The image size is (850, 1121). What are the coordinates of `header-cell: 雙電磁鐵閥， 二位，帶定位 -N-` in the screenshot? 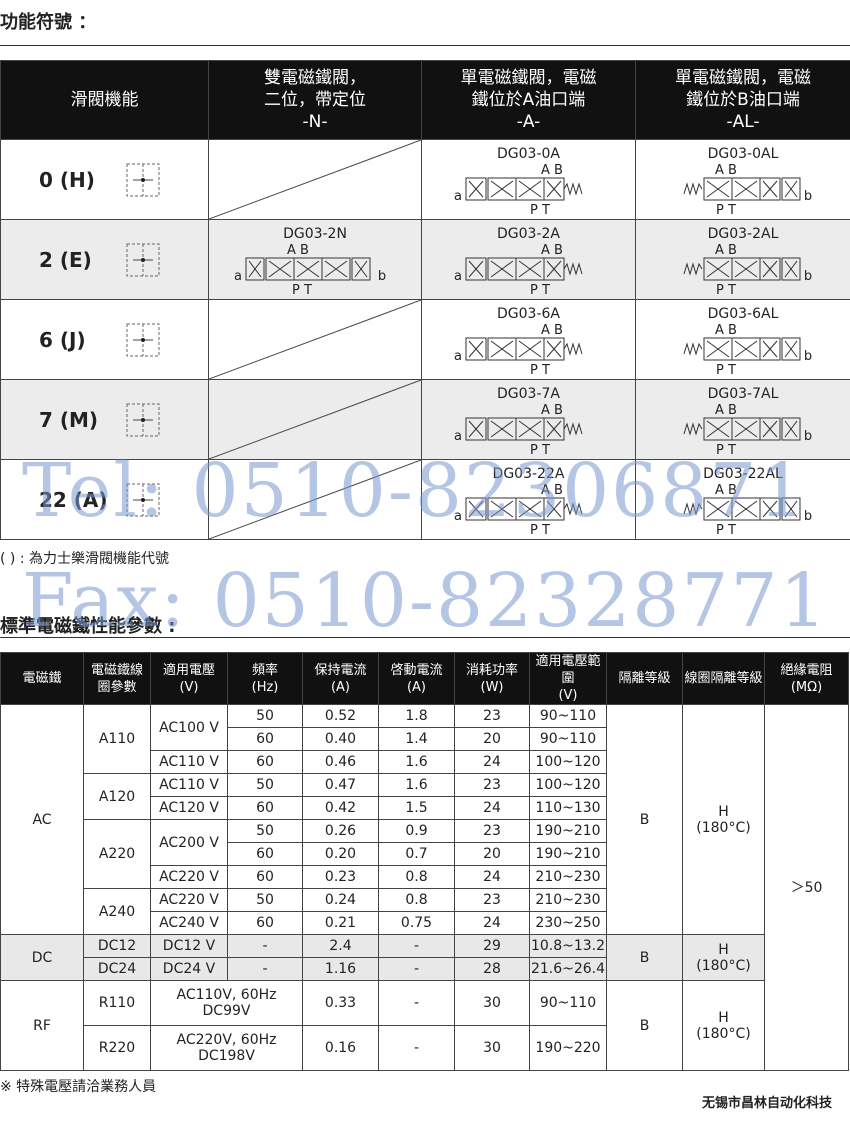 It's located at (315, 100).